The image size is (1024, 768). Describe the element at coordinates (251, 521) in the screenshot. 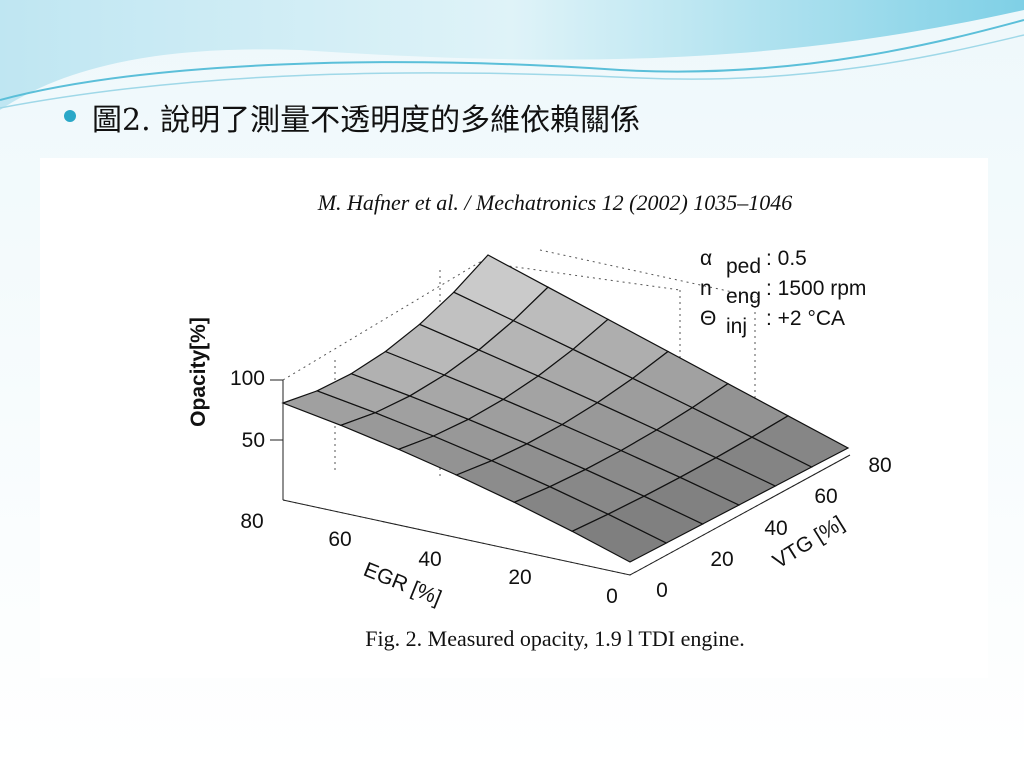

I see `egr-tick-label: 80` at that location.